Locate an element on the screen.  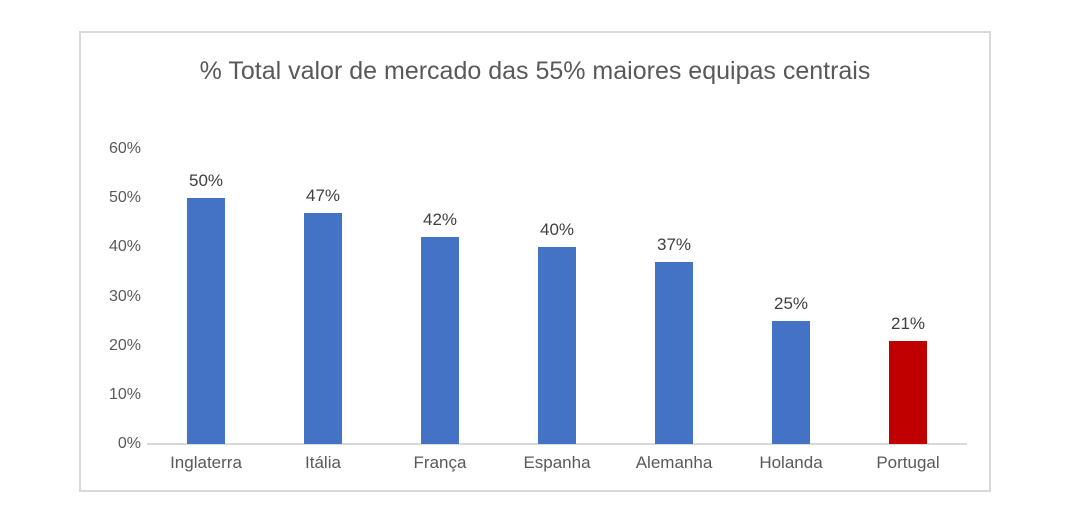
bar-alemanha is located at coordinates (674, 353).